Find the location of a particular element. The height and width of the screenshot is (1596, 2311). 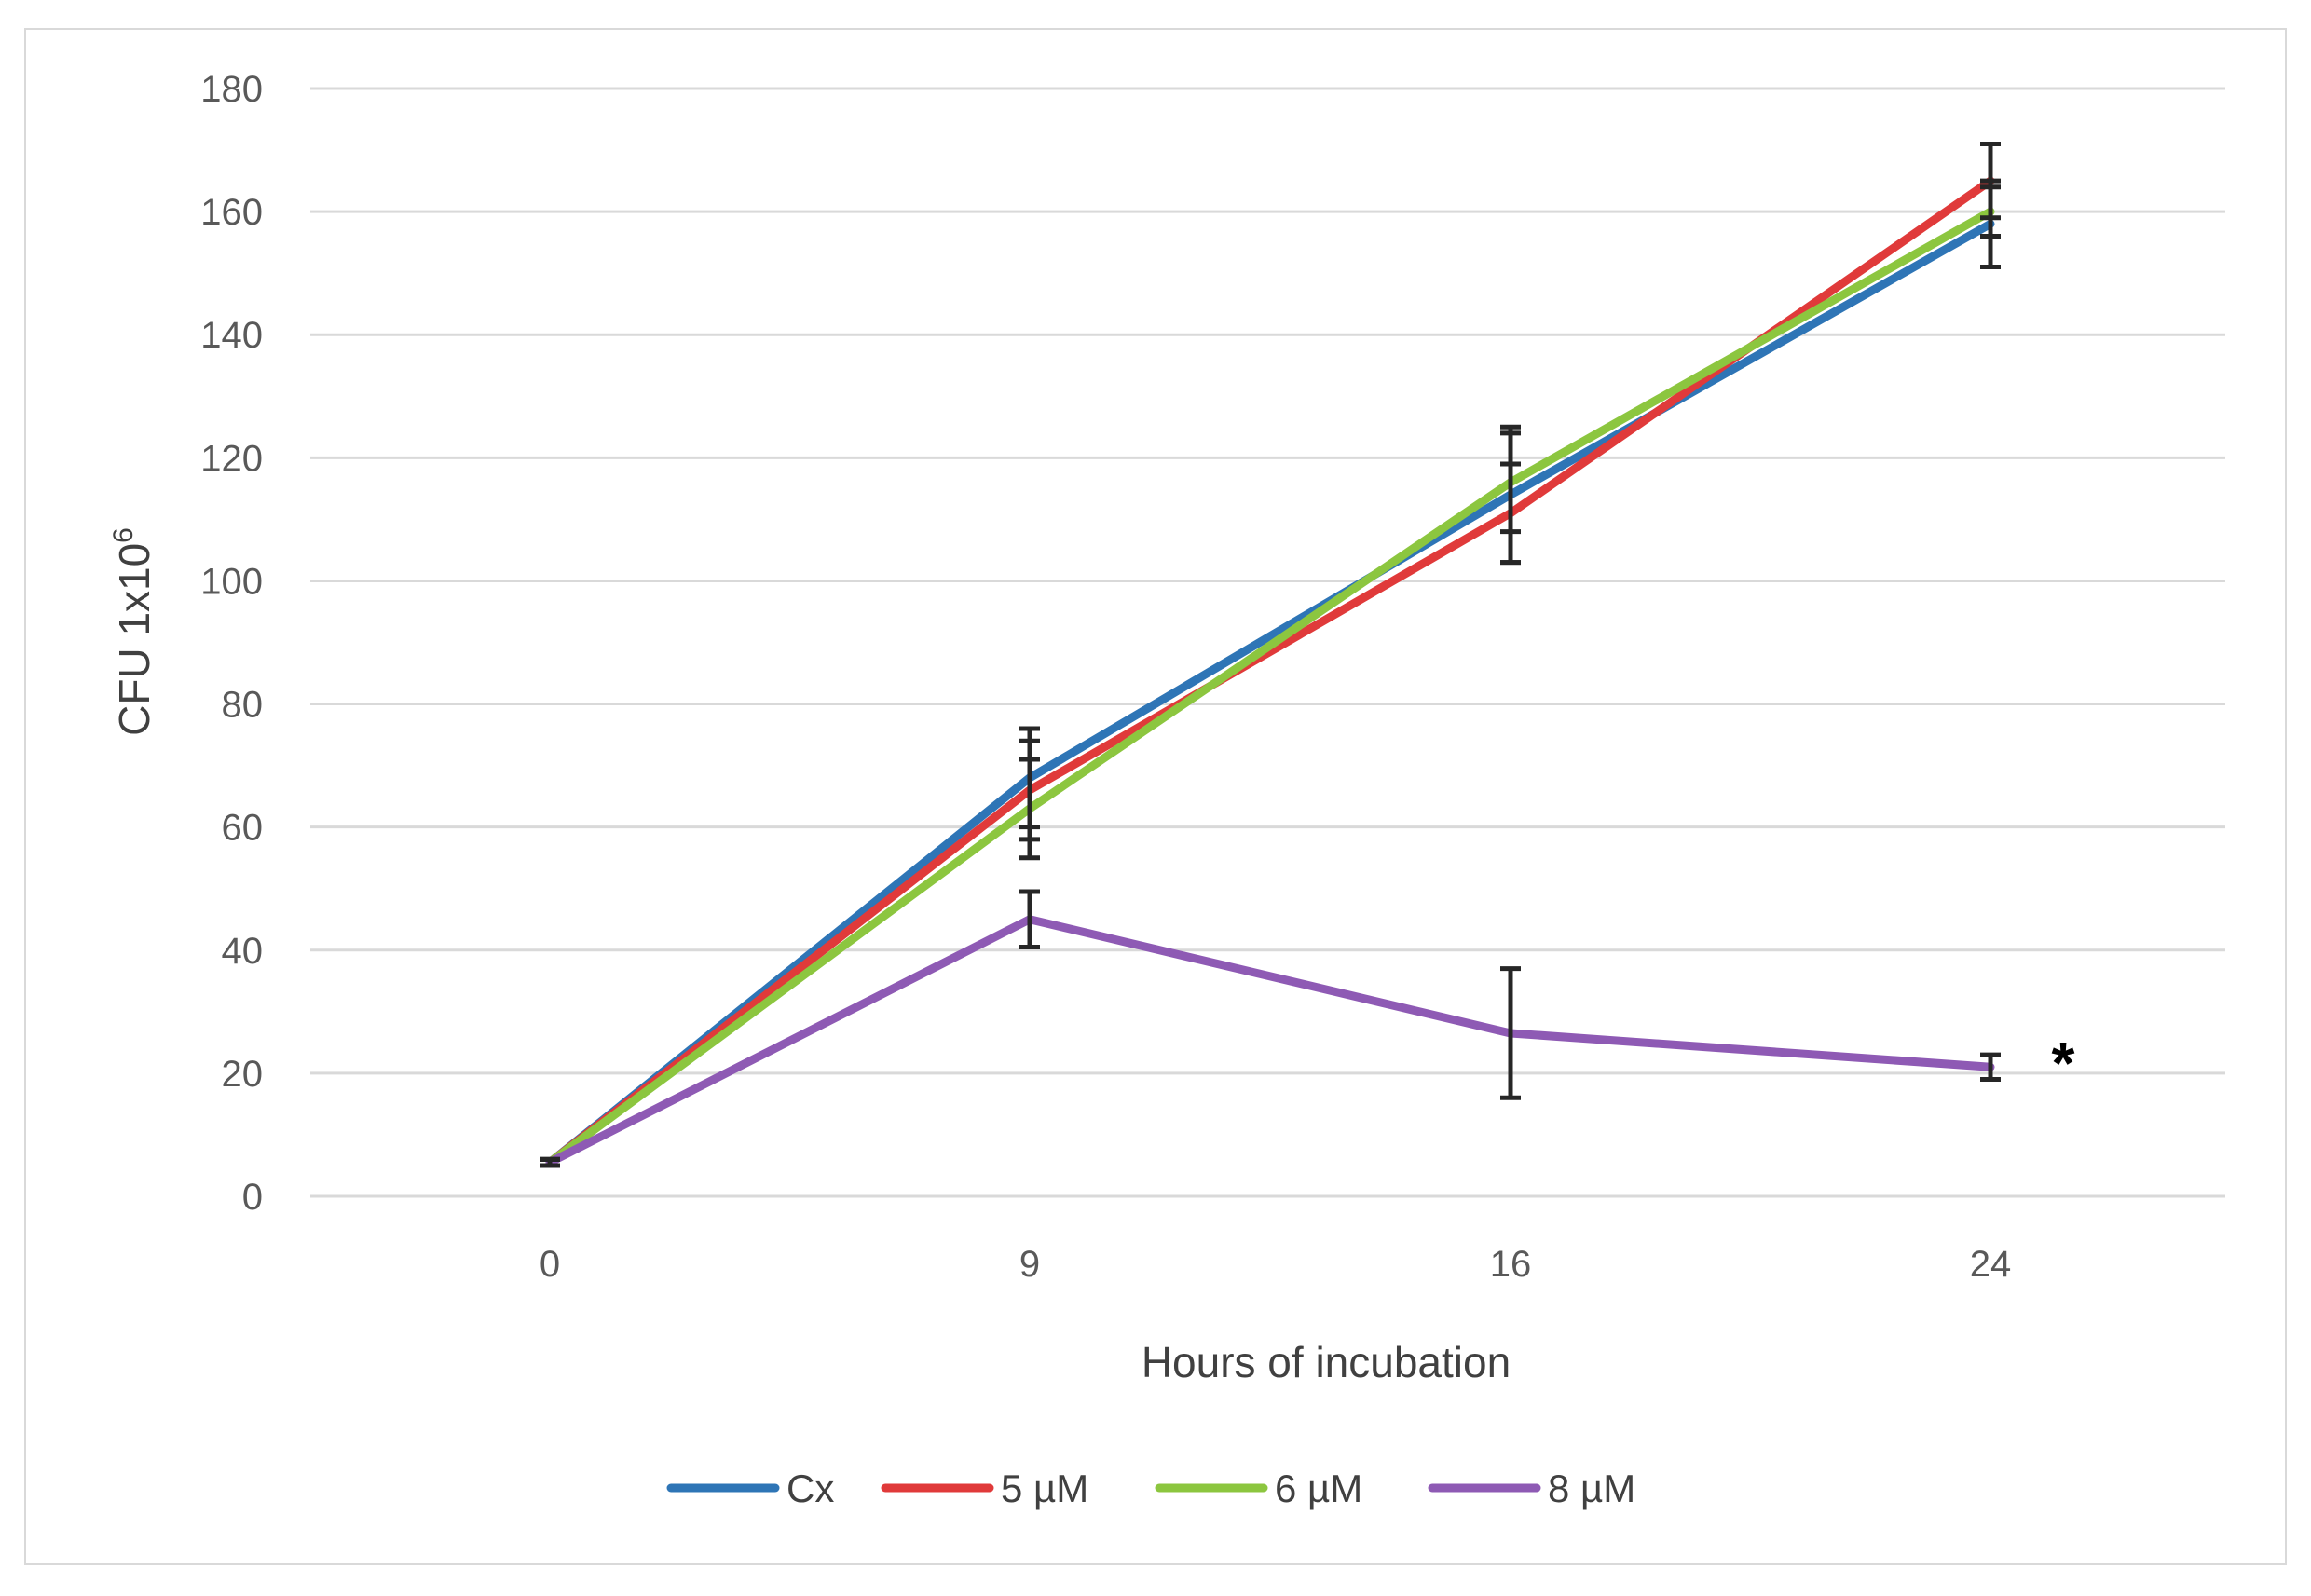

x-tick-label: 9 is located at coordinates (1029, 1264).